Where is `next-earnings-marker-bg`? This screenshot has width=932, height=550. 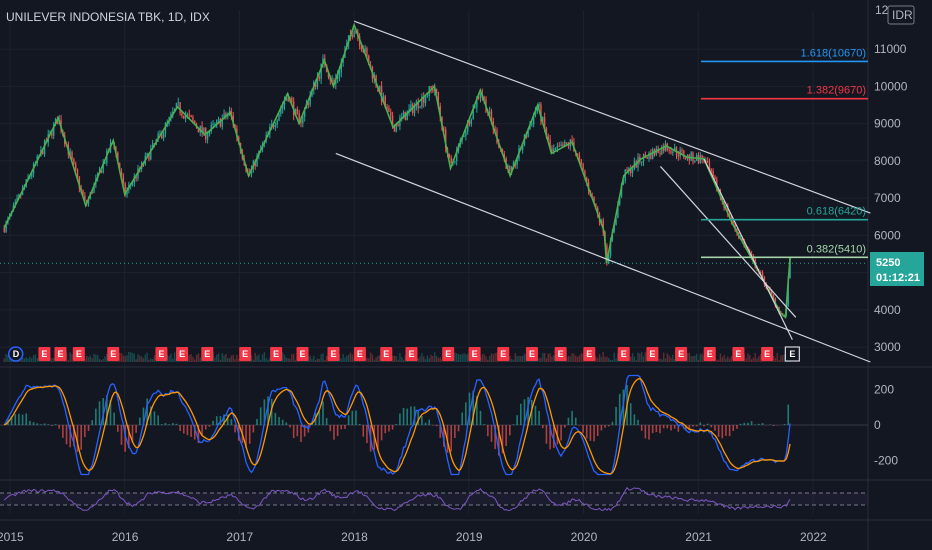 next-earnings-marker-bg is located at coordinates (792, 354).